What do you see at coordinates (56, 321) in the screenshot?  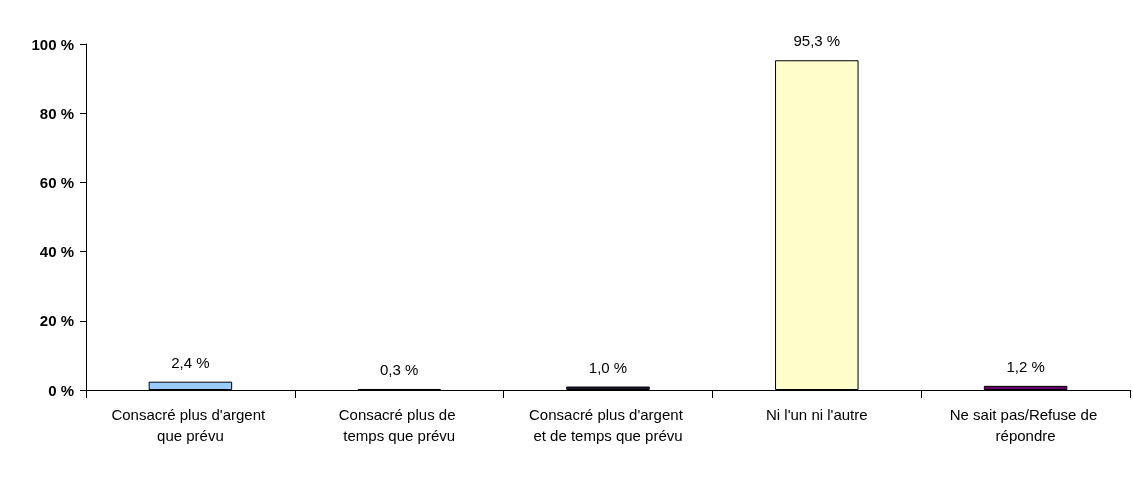 I see `y-tick-label: 20 %` at bounding box center [56, 321].